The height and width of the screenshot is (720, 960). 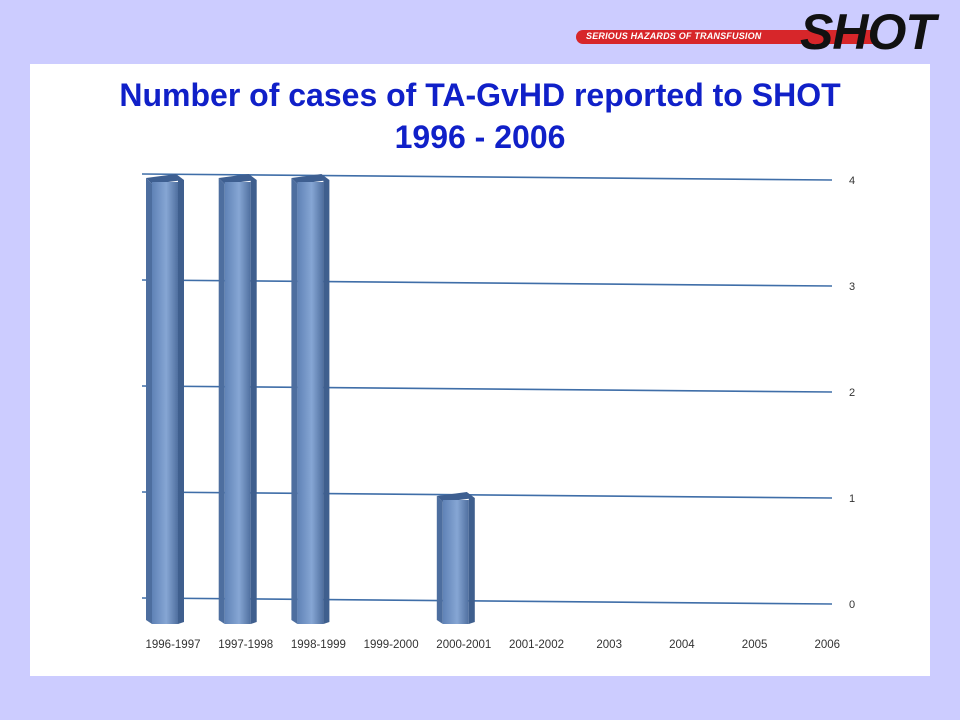 What do you see at coordinates (391, 645) in the screenshot?
I see `x-tick-label: 1999-2000` at bounding box center [391, 645].